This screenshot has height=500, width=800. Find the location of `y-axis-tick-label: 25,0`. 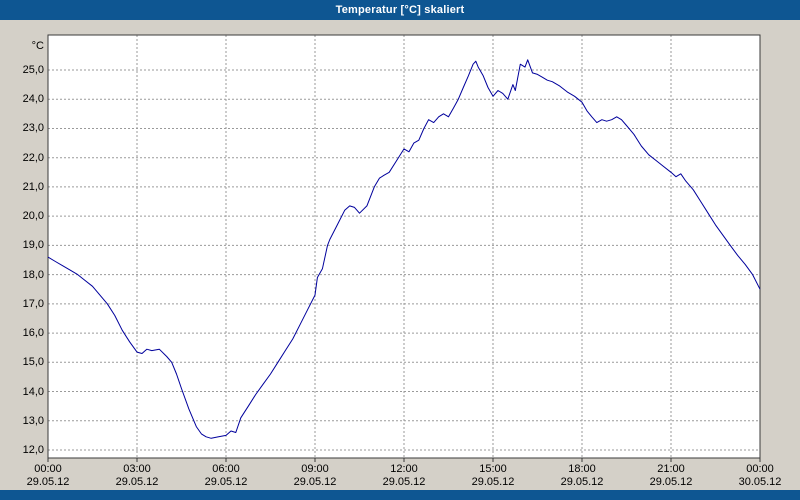

y-axis-tick-label: 25,0 is located at coordinates (33, 70).